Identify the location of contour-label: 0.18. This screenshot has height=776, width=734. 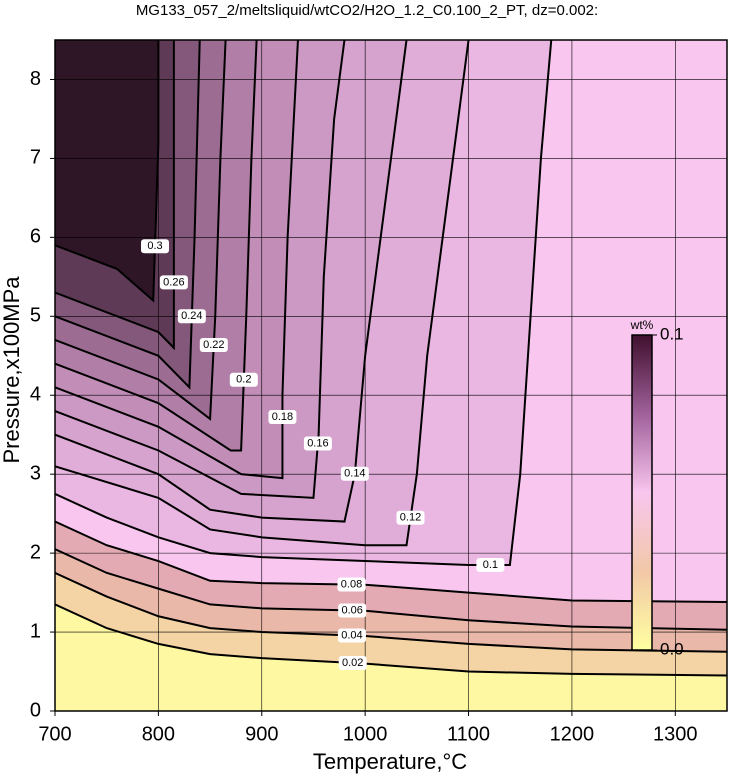
(282, 417).